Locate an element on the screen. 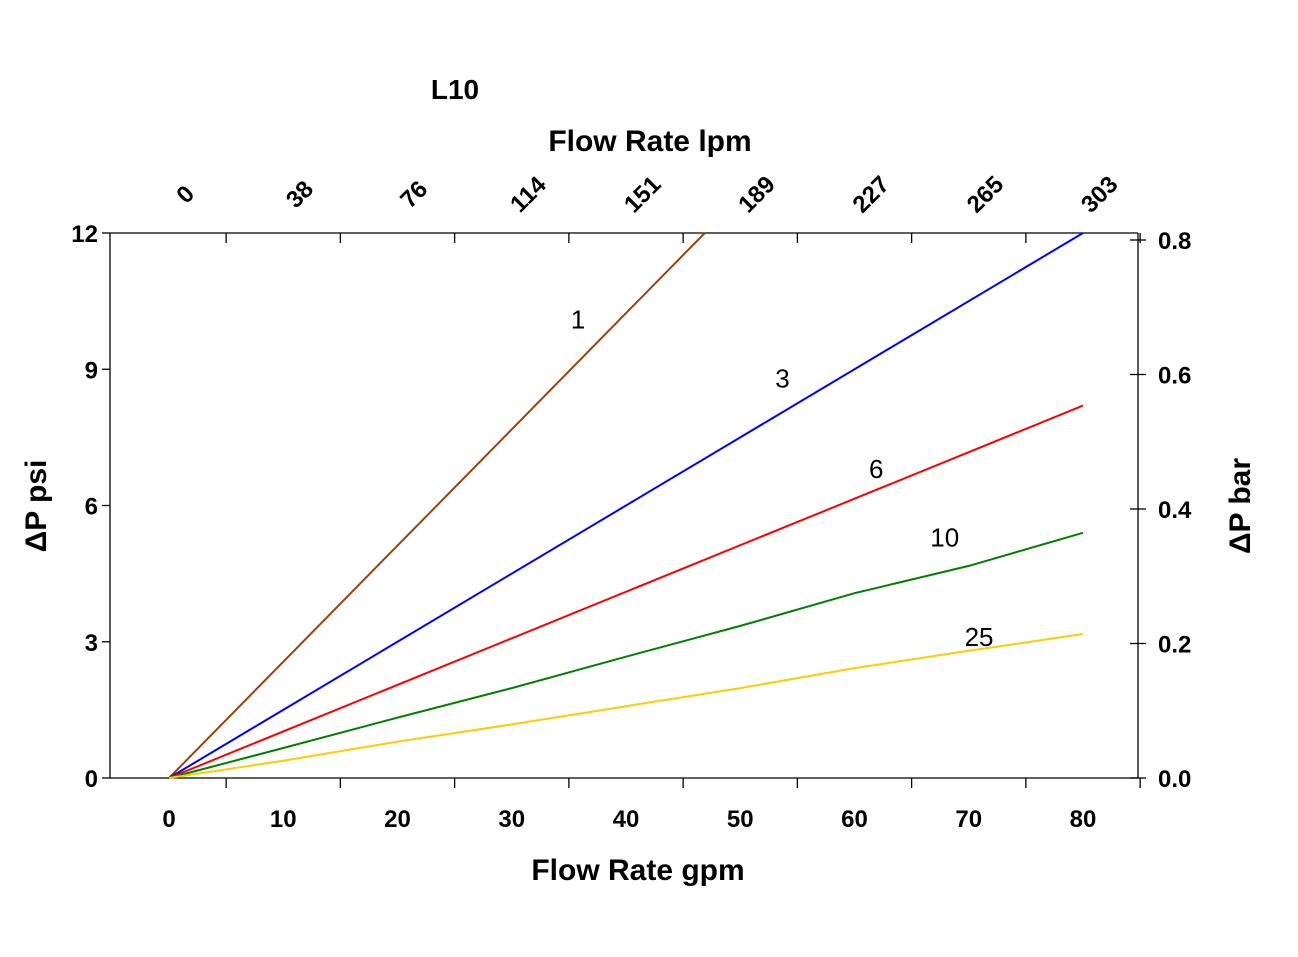 The height and width of the screenshot is (957, 1298). y2-tick-label: 0.6 is located at coordinates (1174, 376).